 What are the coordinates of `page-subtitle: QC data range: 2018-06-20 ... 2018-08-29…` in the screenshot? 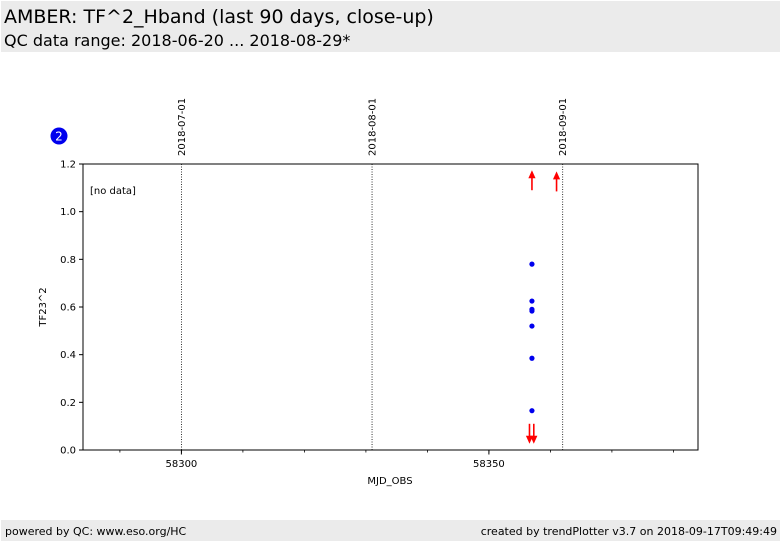 It's located at (177, 40).